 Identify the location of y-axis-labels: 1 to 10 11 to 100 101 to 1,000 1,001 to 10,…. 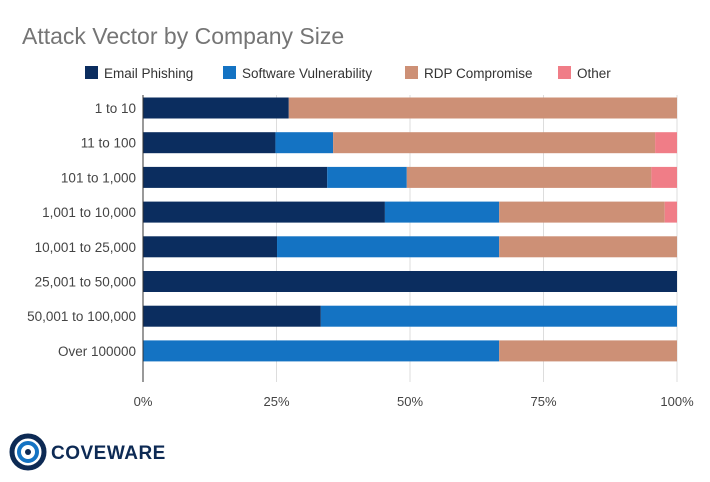
(81, 230).